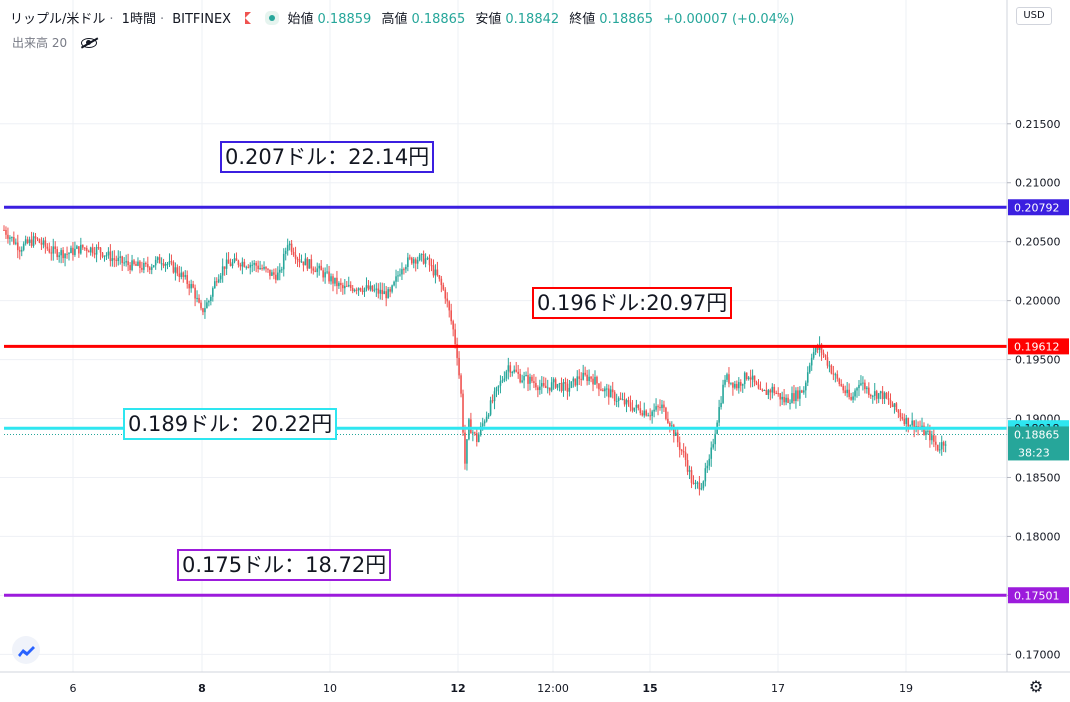 This screenshot has width=1070, height=702. I want to click on annotation-0207: 0.207ドル：22.14円, so click(327, 157).